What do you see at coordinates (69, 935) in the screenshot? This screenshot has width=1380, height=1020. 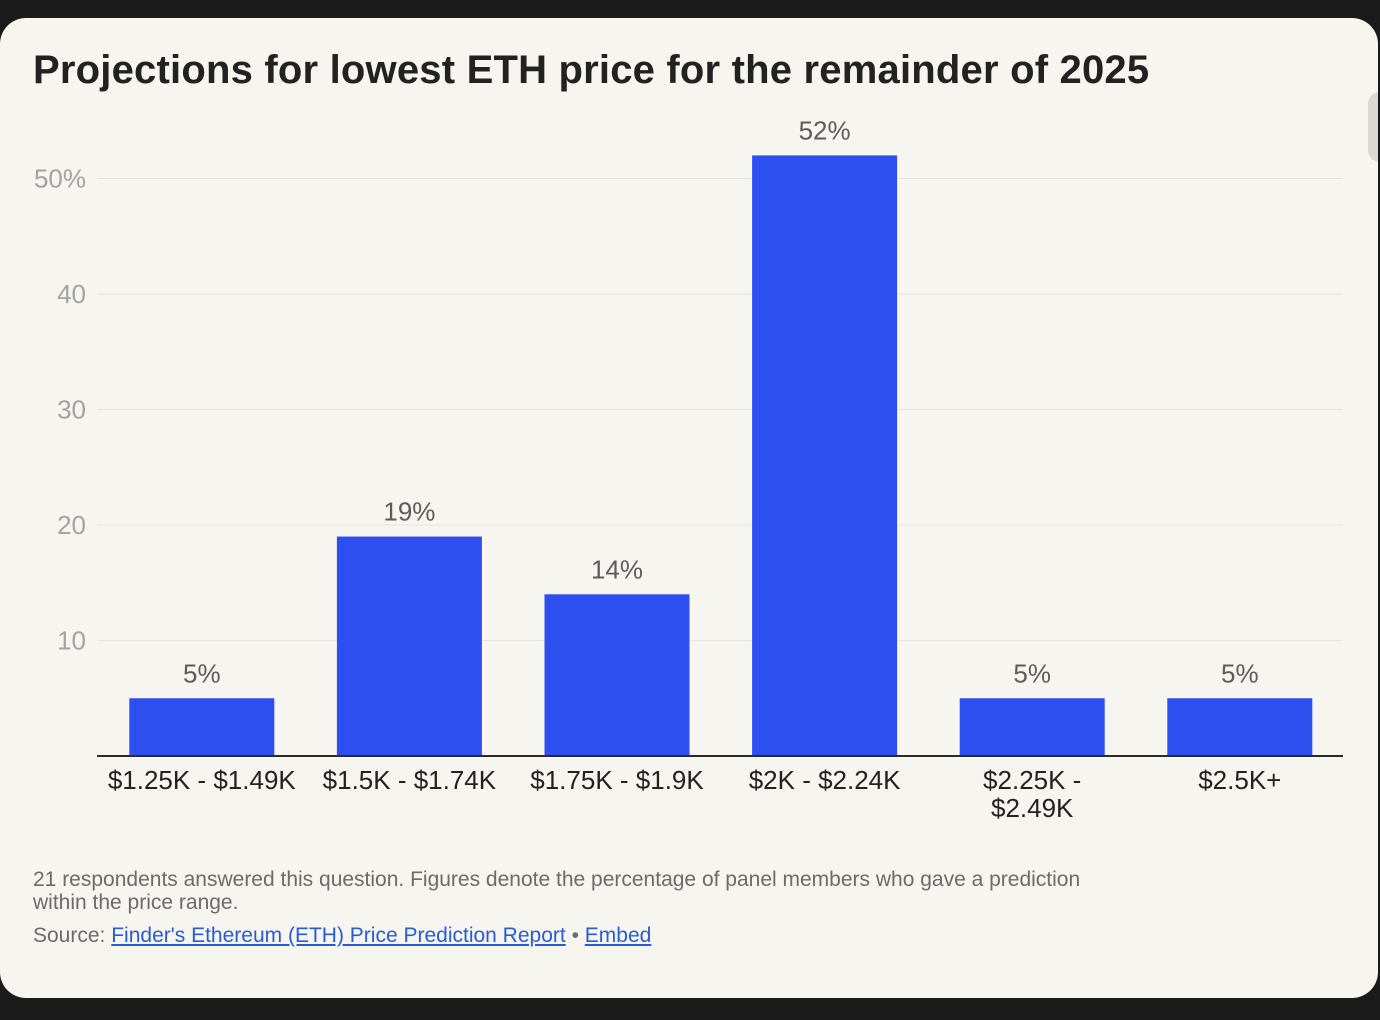 I see `source-label: Source:` at bounding box center [69, 935].